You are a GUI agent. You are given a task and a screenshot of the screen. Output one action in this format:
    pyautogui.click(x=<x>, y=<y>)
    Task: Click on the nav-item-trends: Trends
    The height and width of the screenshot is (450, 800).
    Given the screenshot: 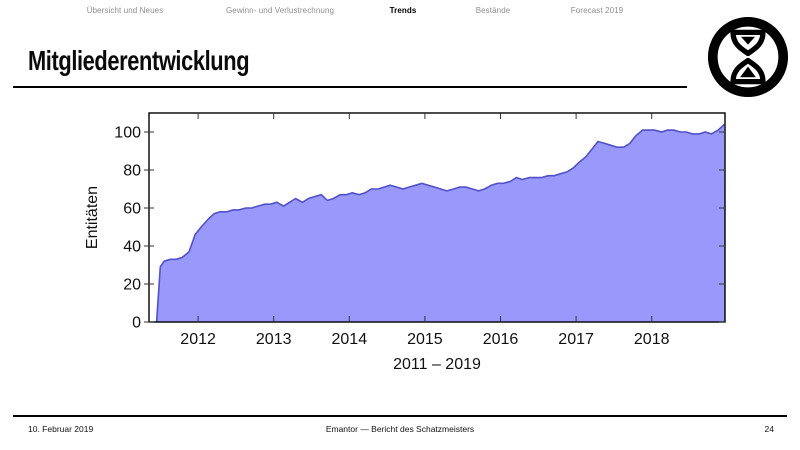 What is the action you would take?
    pyautogui.click(x=403, y=10)
    